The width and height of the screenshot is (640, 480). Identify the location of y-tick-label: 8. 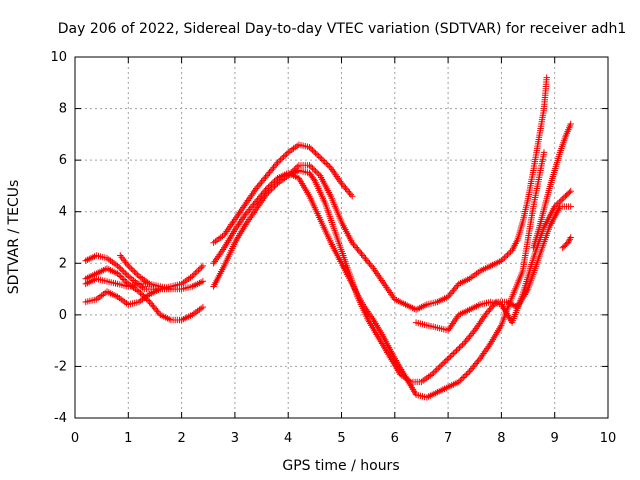
(63, 109).